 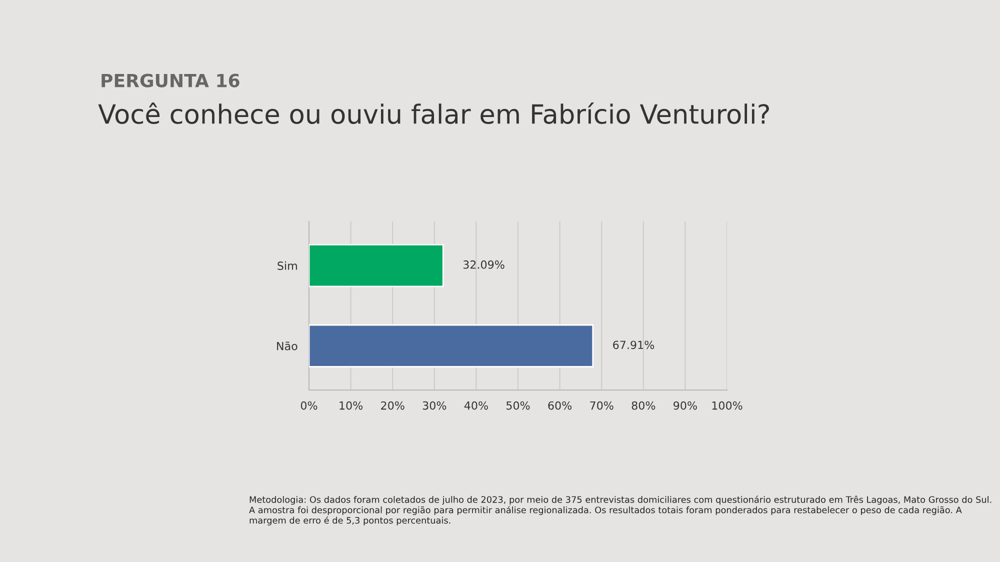 I want to click on x-tick-label: 70%, so click(x=602, y=405).